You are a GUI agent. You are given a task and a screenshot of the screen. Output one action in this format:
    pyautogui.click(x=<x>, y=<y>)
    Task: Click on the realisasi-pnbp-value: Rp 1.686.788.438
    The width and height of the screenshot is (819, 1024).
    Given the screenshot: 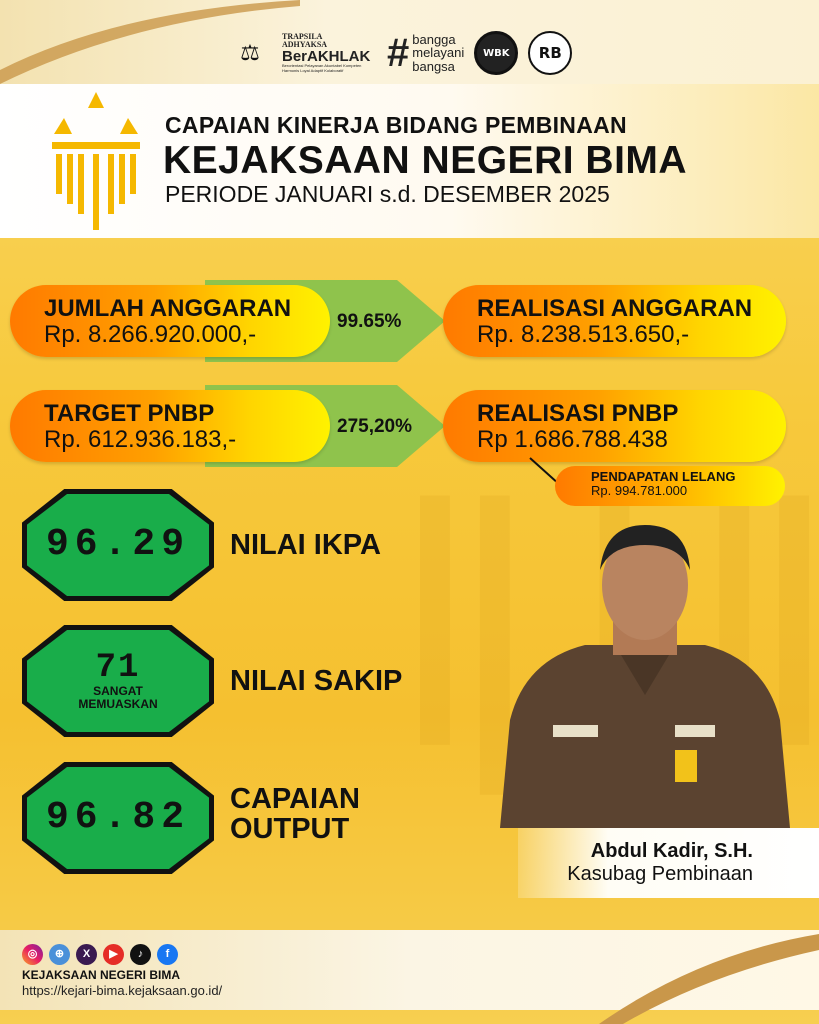 What is the action you would take?
    pyautogui.click(x=572, y=439)
    